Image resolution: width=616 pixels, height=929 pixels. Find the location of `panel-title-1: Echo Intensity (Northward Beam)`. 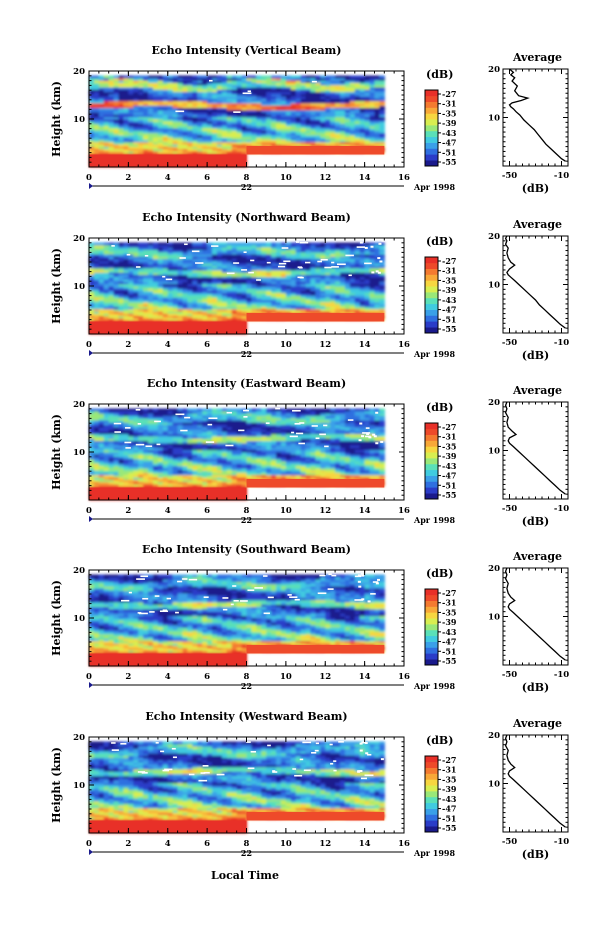

panel-title-1: Echo Intensity (Northward Beam) is located at coordinates (246, 217).